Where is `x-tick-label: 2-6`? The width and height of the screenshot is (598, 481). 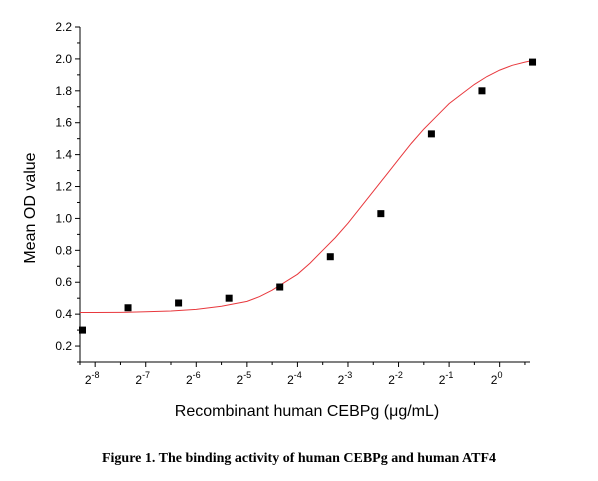 x-tick-label: 2-6 is located at coordinates (193, 378).